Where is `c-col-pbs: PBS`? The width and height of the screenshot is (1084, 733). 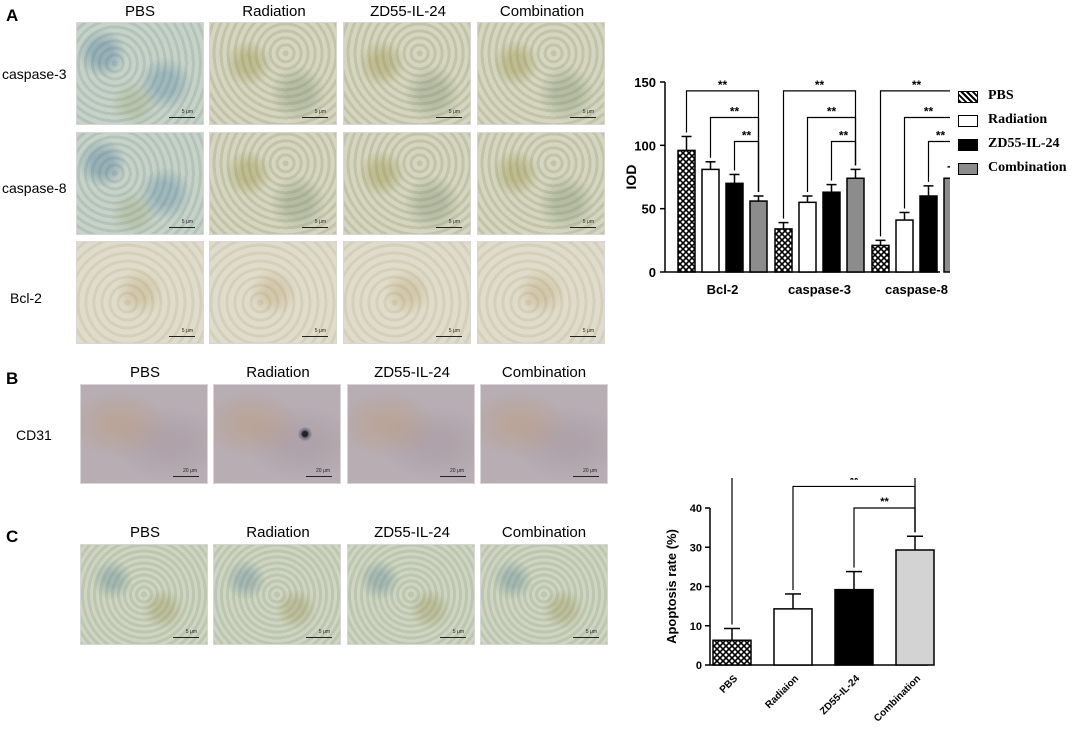
c-col-pbs: PBS is located at coordinates (144, 532).